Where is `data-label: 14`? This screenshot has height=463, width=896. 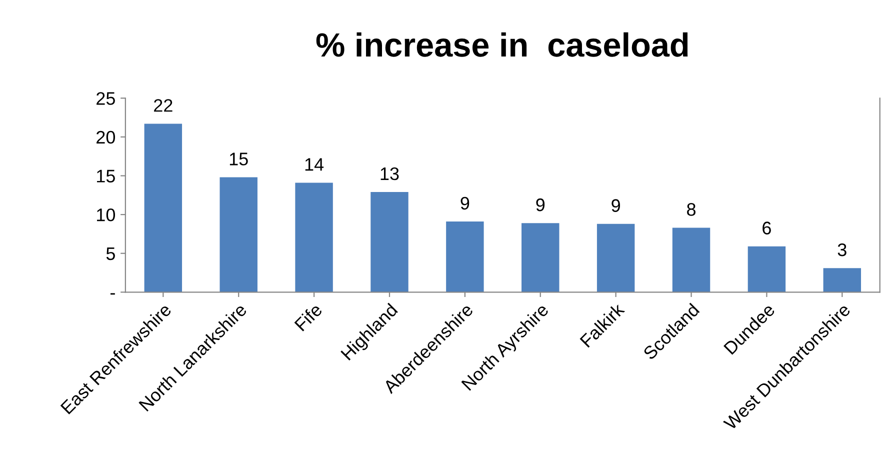
data-label: 14 is located at coordinates (314, 164).